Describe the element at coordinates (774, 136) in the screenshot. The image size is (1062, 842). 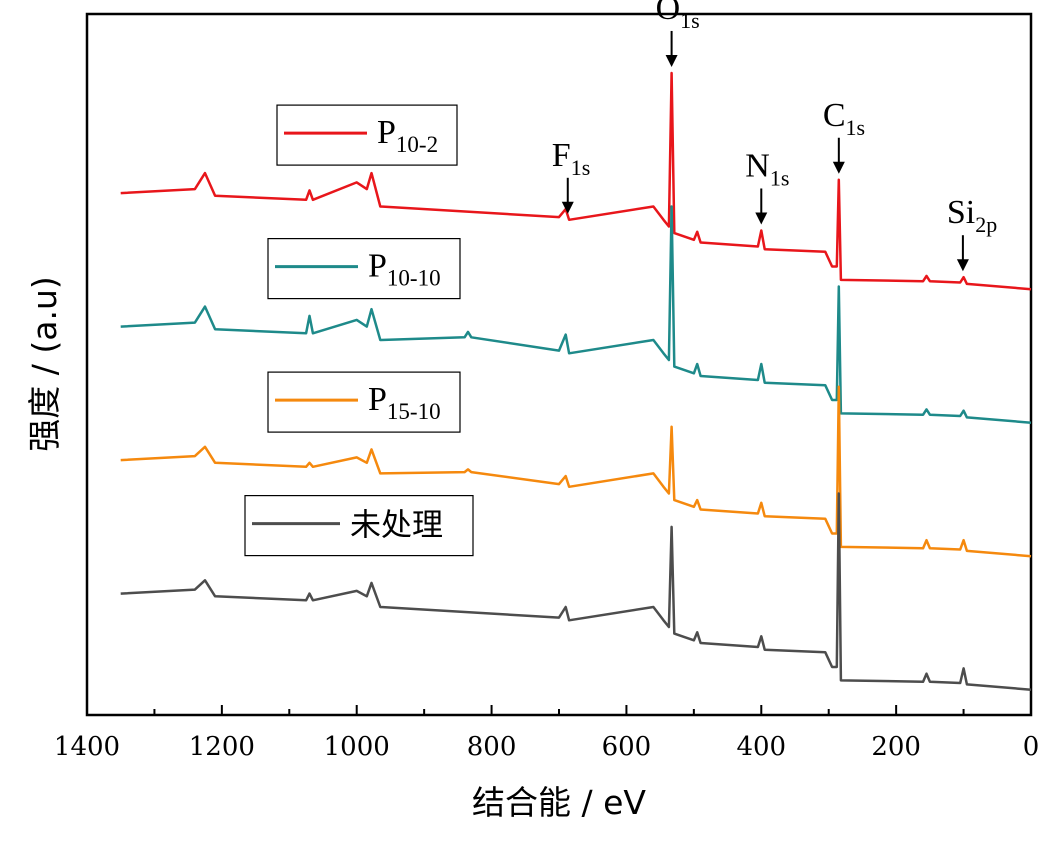
I see `peak-annotations: O1s F1s N1s C1s Si2p` at that location.